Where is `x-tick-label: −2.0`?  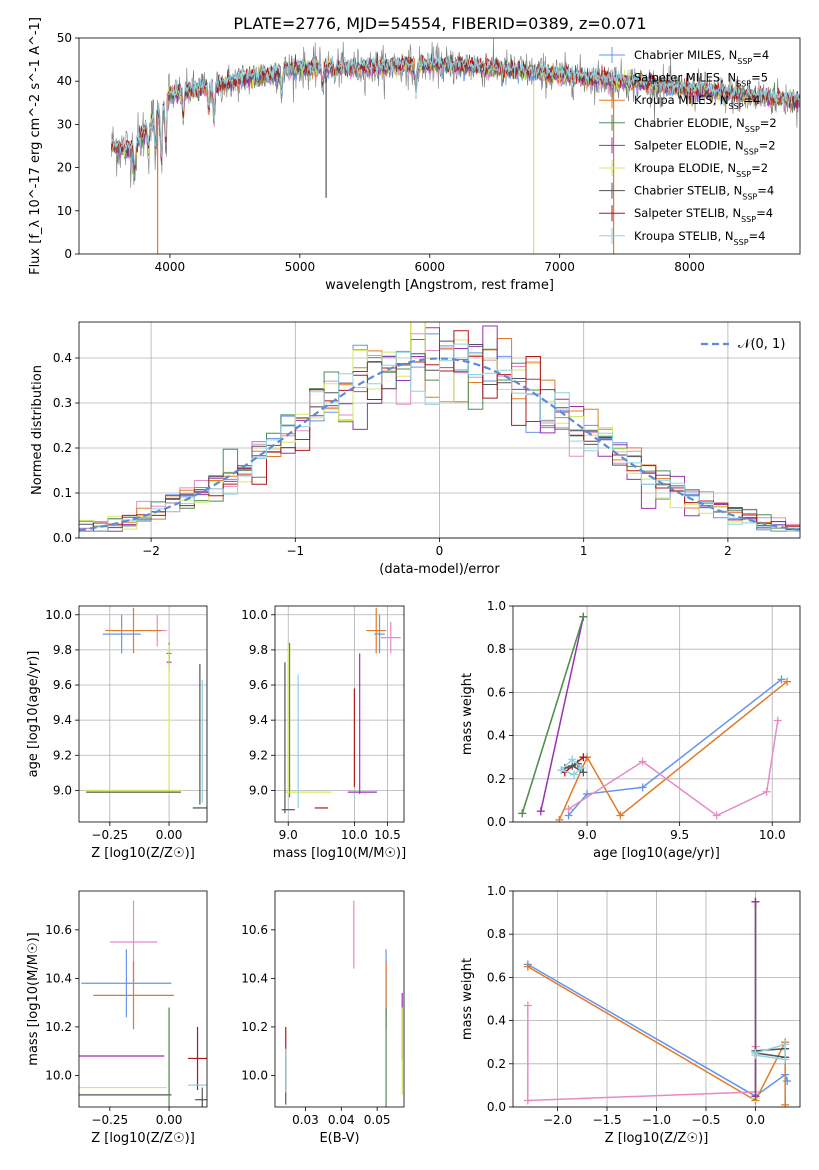 x-tick-label: −2.0 is located at coordinates (557, 1120).